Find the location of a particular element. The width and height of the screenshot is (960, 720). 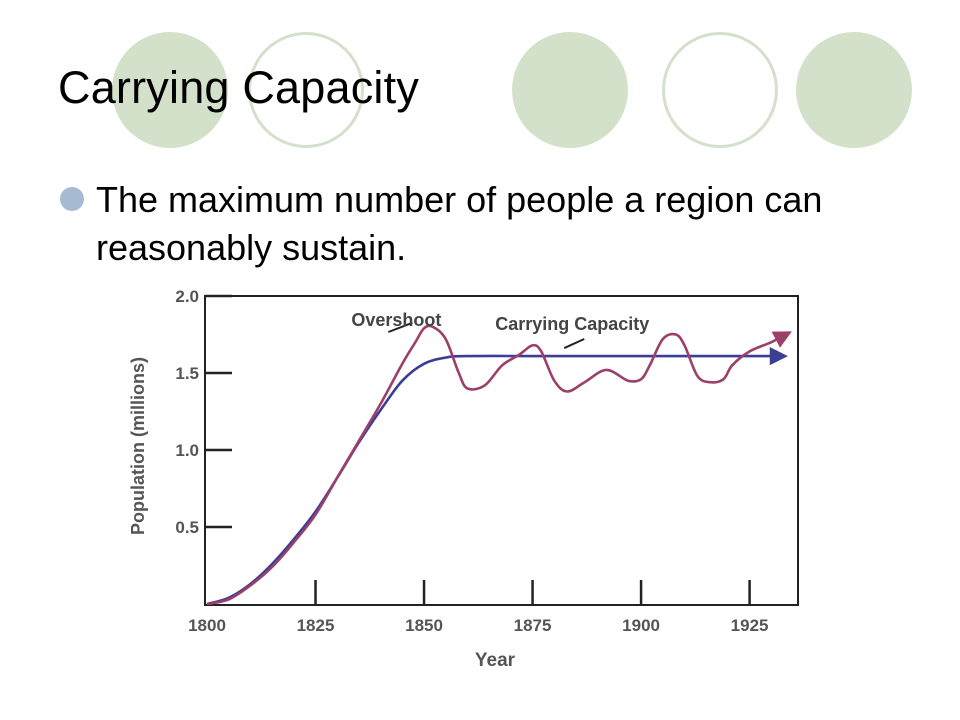

slide-title: Carrying Capacity is located at coordinates (239, 87).